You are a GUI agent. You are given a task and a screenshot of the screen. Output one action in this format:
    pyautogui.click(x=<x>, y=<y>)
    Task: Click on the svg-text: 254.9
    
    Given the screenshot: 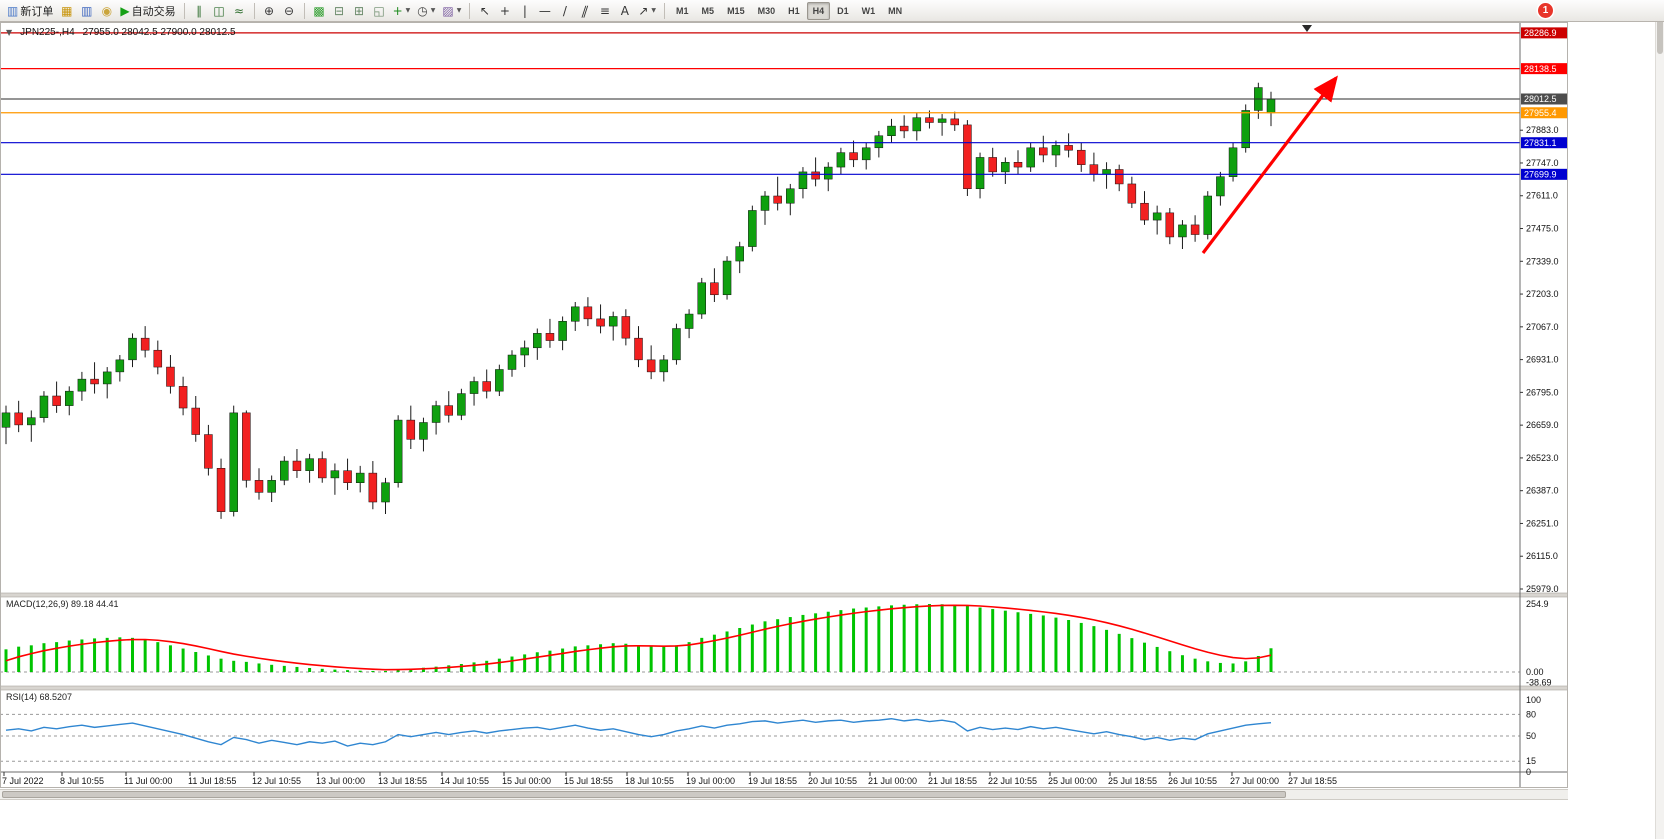 What is the action you would take?
    pyautogui.click(x=1537, y=604)
    